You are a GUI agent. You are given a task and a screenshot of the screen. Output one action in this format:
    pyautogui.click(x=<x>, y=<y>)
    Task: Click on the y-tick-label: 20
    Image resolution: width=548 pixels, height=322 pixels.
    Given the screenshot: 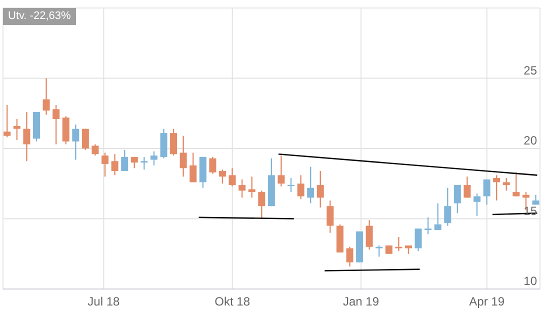 What is the action you would take?
    pyautogui.click(x=531, y=141)
    